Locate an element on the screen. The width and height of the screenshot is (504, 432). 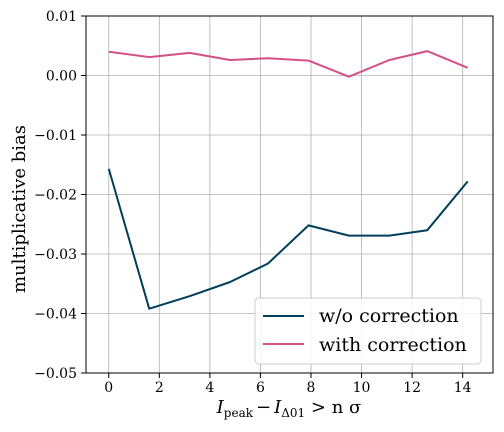
x-tick-label: 14 is located at coordinates (463, 388).